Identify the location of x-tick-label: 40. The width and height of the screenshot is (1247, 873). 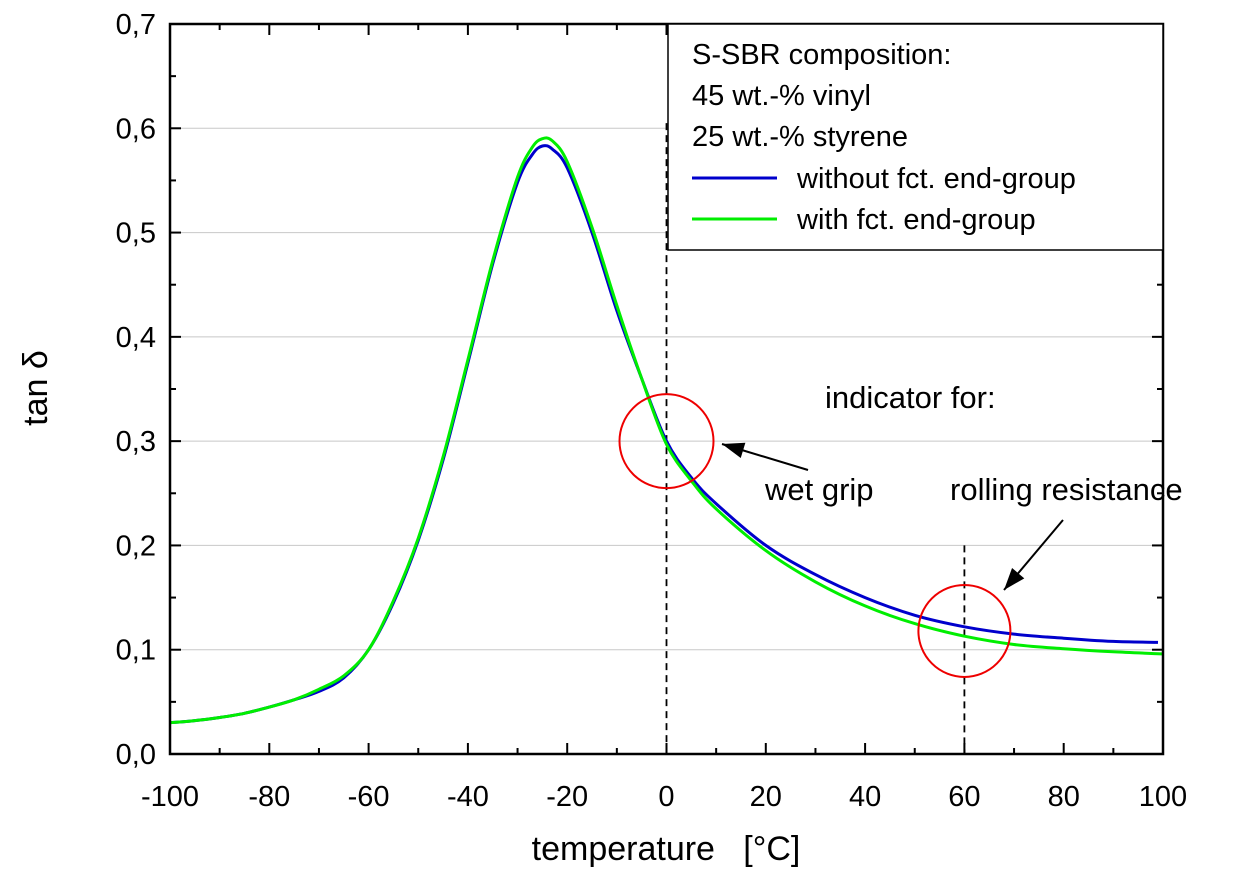
(865, 797).